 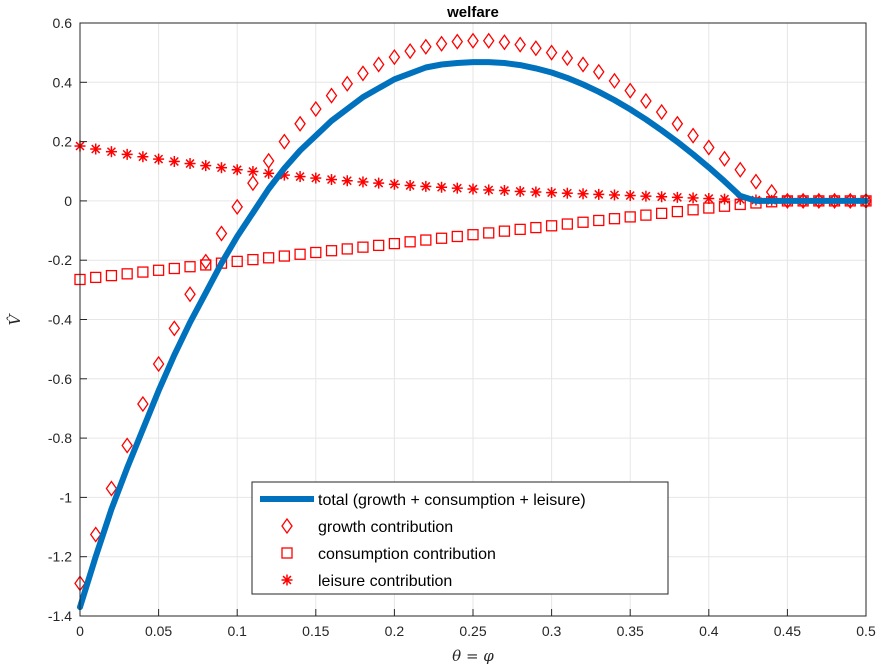 I want to click on legend-item: leisure contribution, so click(x=366, y=581).